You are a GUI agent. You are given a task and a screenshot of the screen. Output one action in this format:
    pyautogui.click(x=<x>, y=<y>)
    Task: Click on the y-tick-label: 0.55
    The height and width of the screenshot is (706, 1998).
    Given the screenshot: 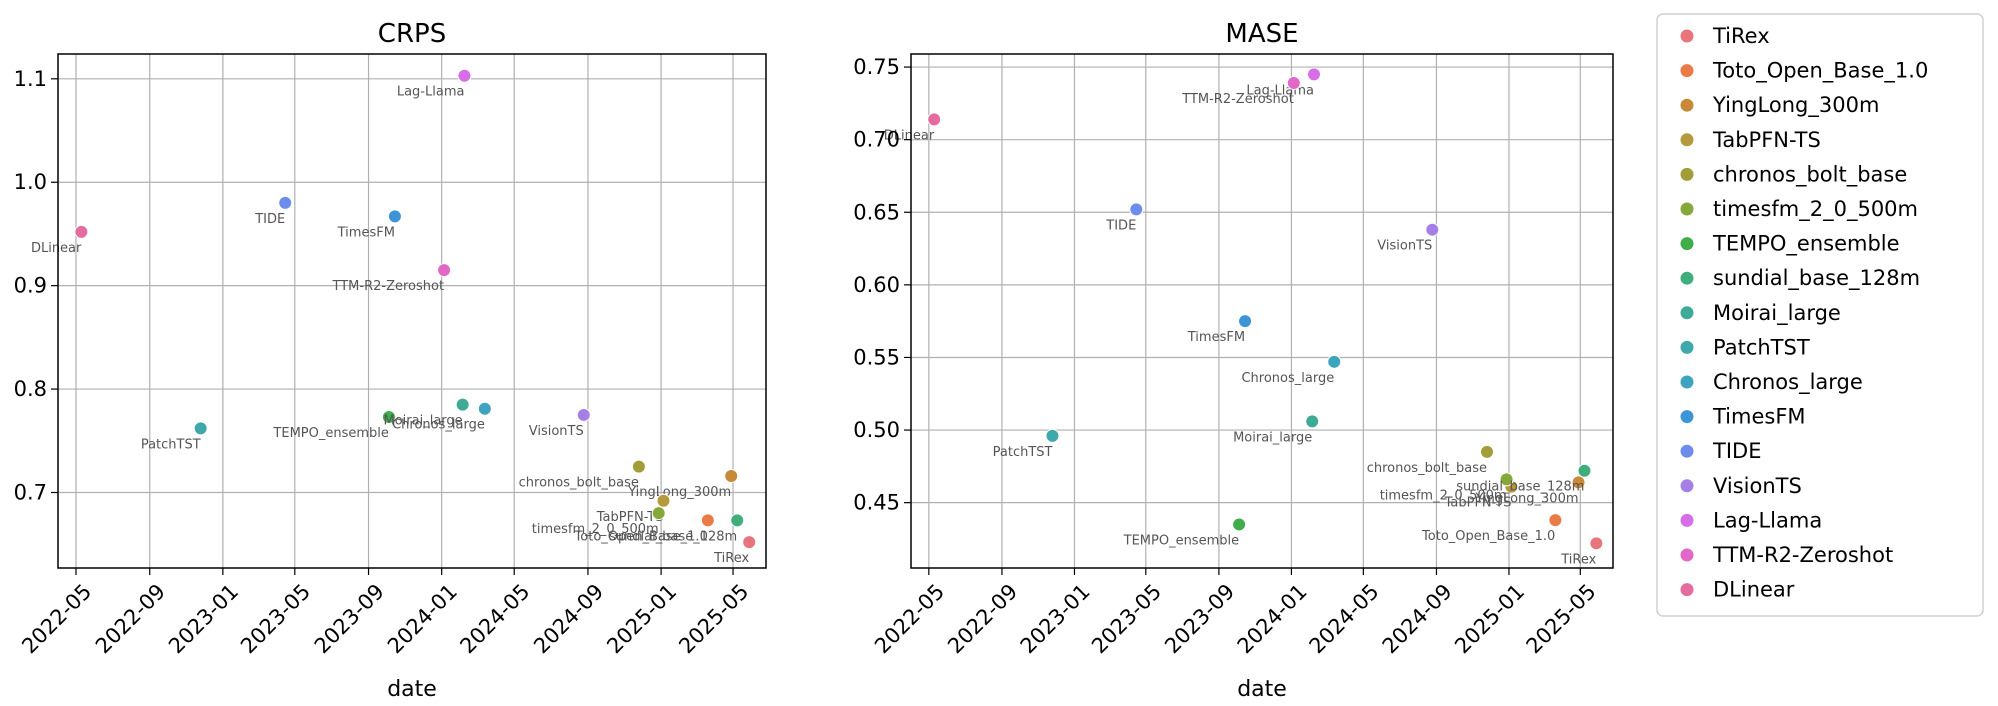 What is the action you would take?
    pyautogui.click(x=876, y=357)
    